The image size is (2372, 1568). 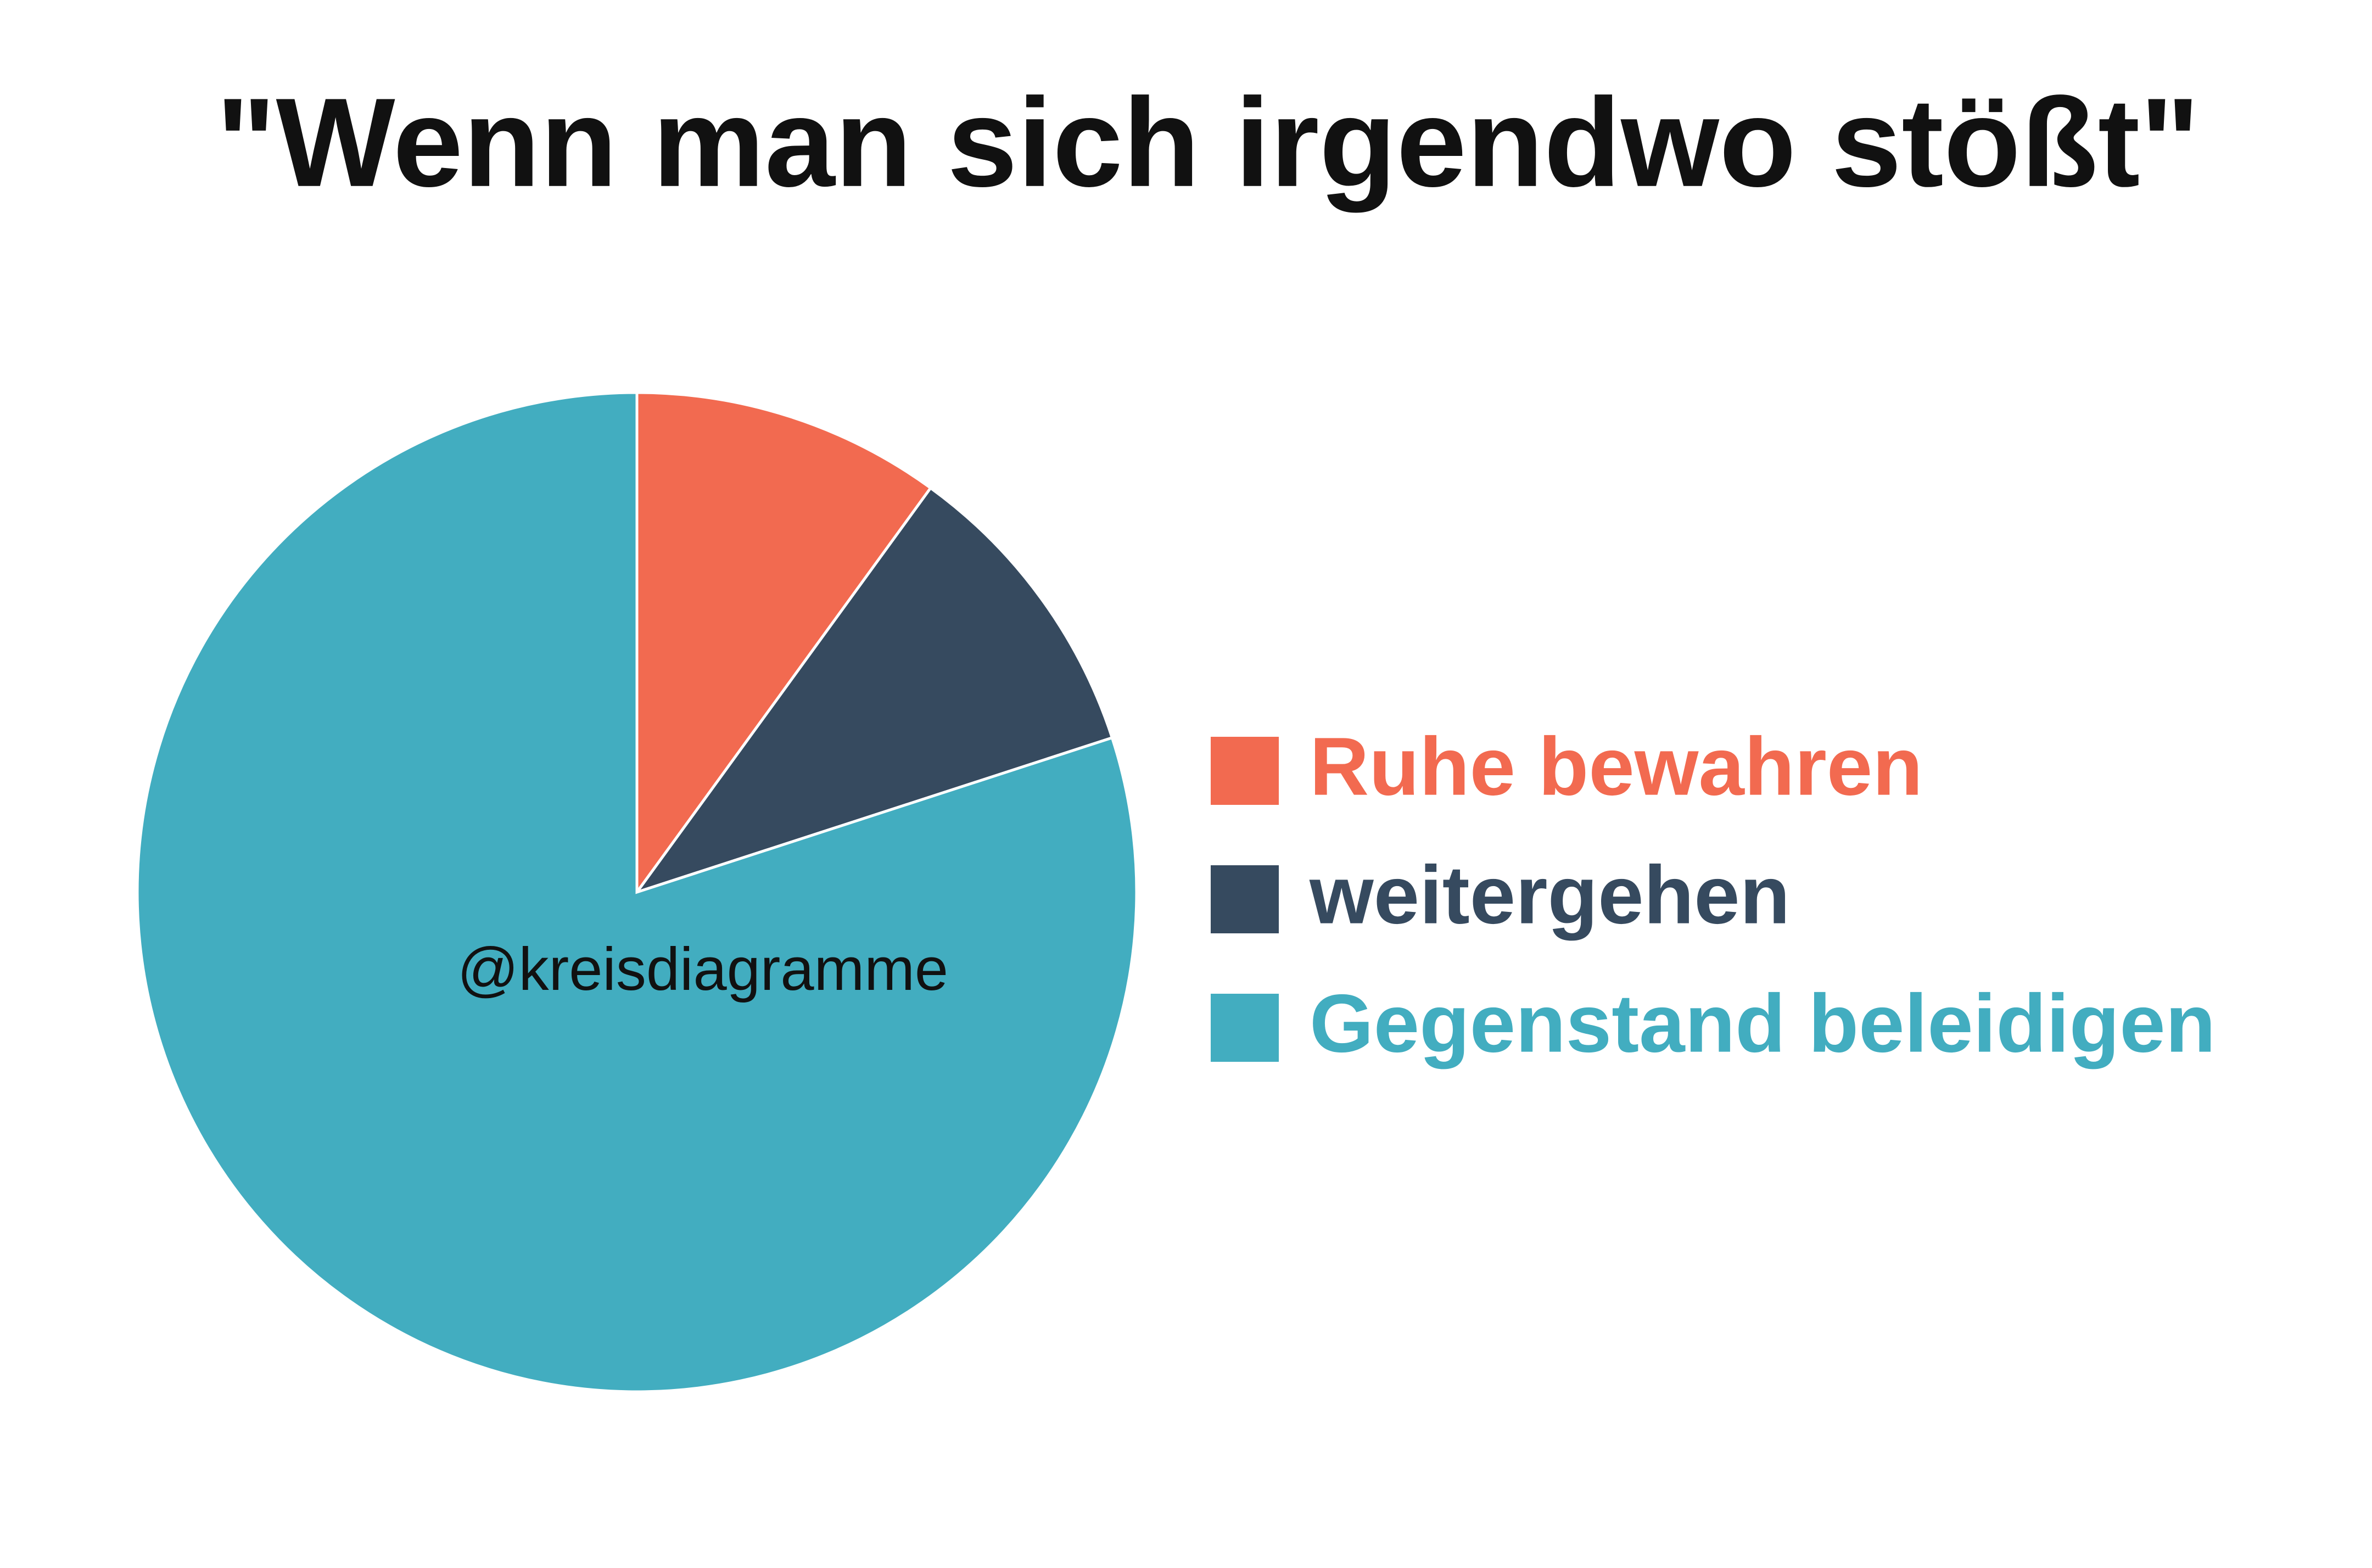 What do you see at coordinates (1549, 895) in the screenshot?
I see `legend-label: weitergehen` at bounding box center [1549, 895].